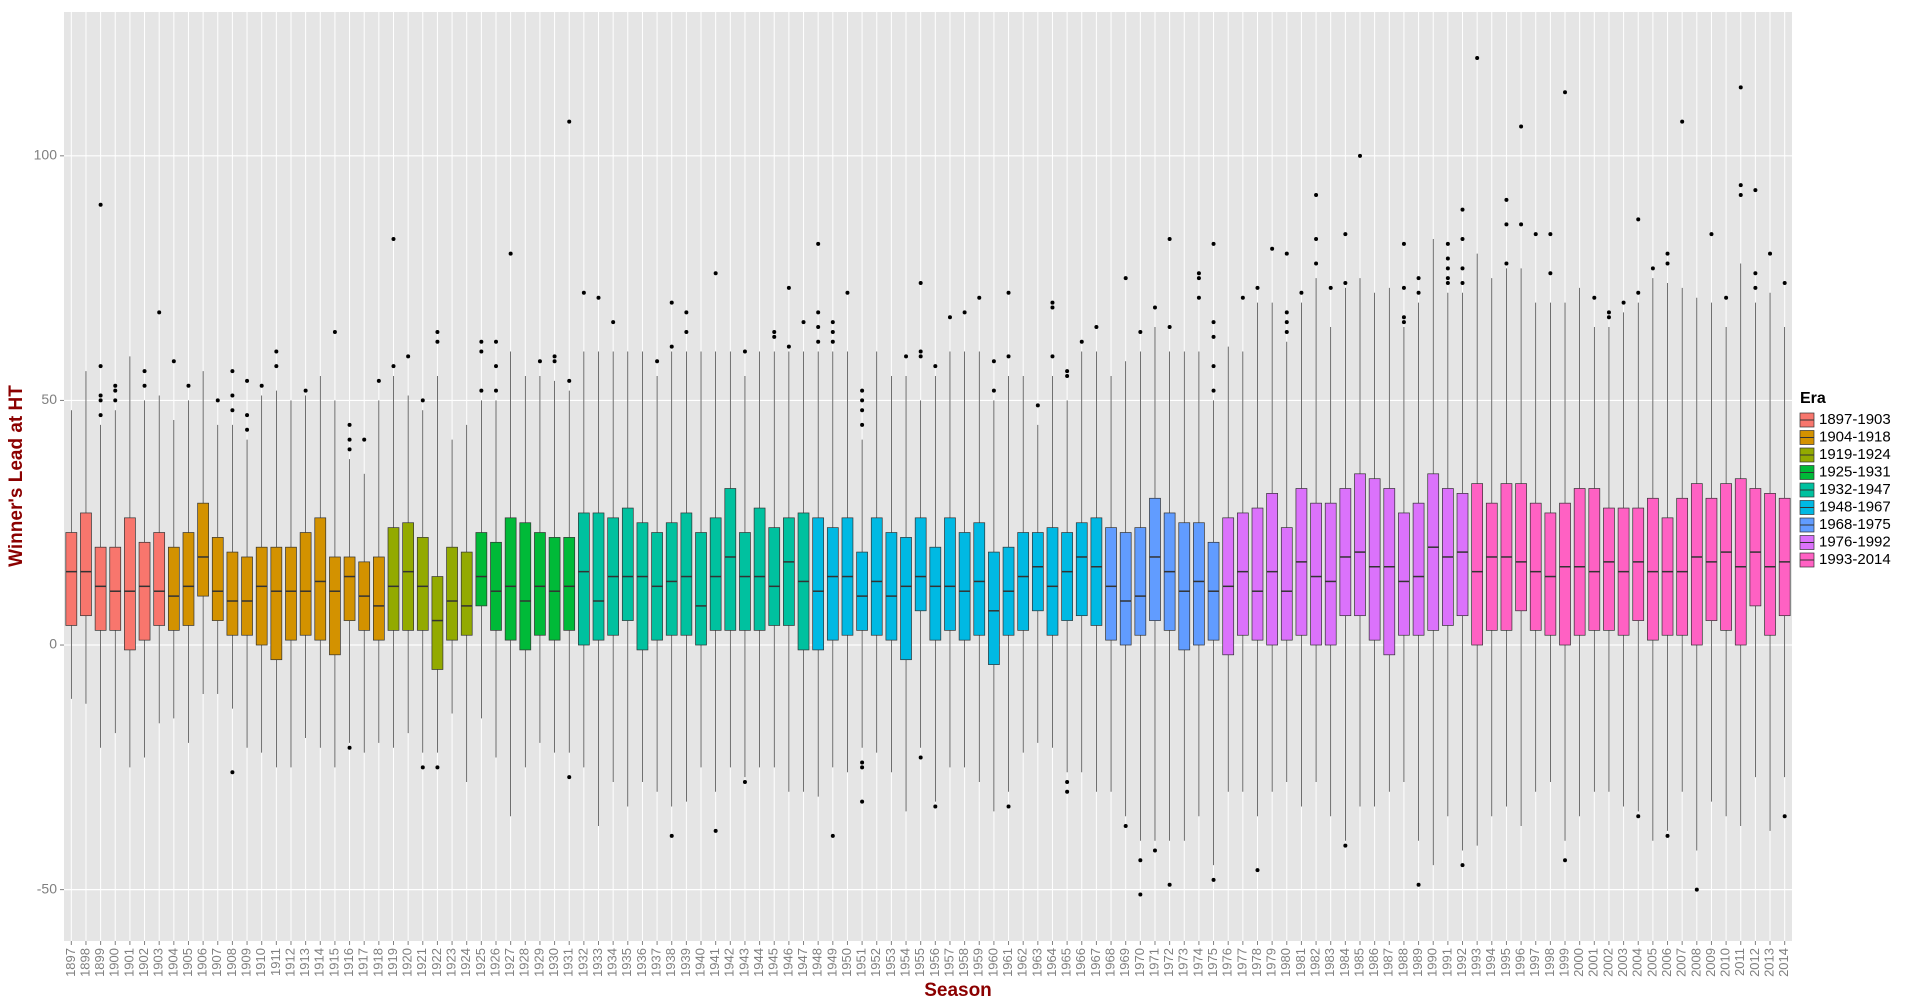 The height and width of the screenshot is (1005, 1920). What do you see at coordinates (1402, 962) in the screenshot?
I see `x-tick-label: 1988` at bounding box center [1402, 962].